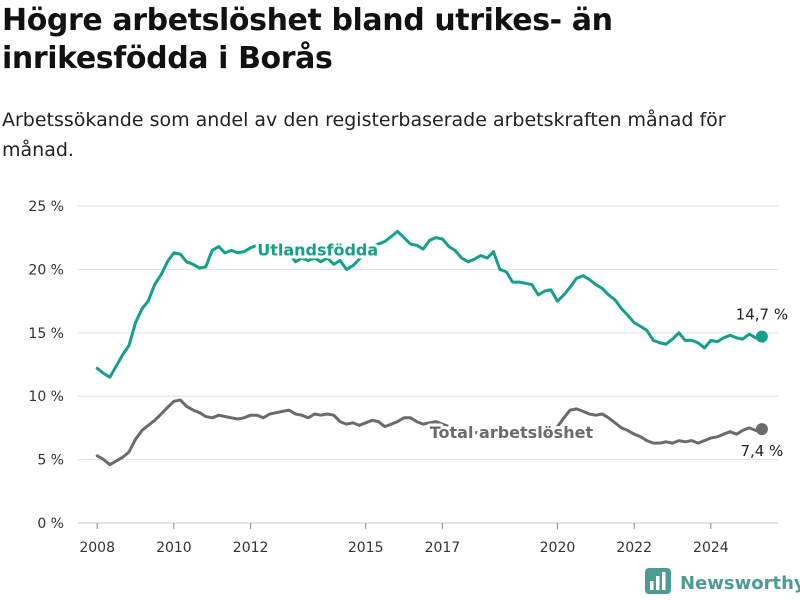  I want to click on end-label-utlandsfodda: 14,7 %, so click(762, 315).